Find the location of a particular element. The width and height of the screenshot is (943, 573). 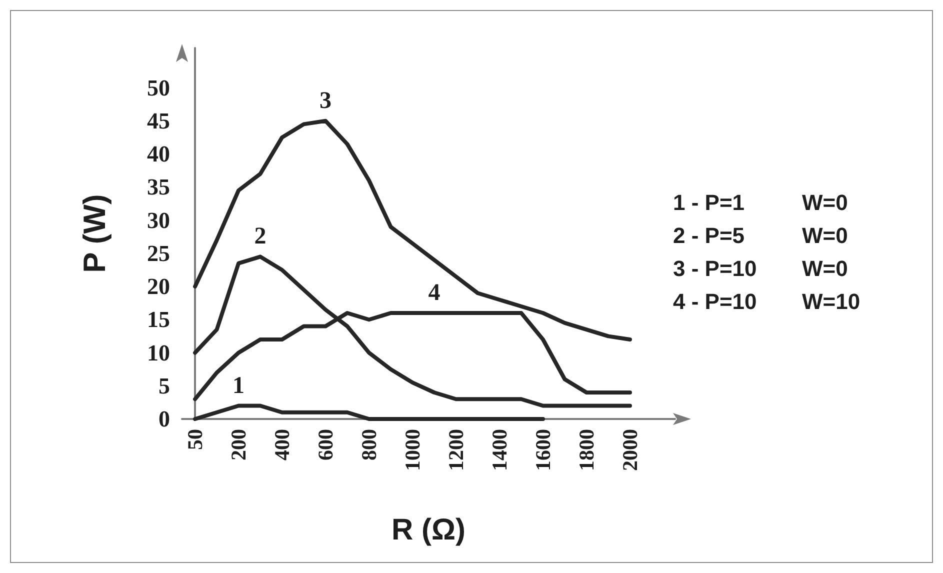

y-tick-label: 5 is located at coordinates (164, 385).